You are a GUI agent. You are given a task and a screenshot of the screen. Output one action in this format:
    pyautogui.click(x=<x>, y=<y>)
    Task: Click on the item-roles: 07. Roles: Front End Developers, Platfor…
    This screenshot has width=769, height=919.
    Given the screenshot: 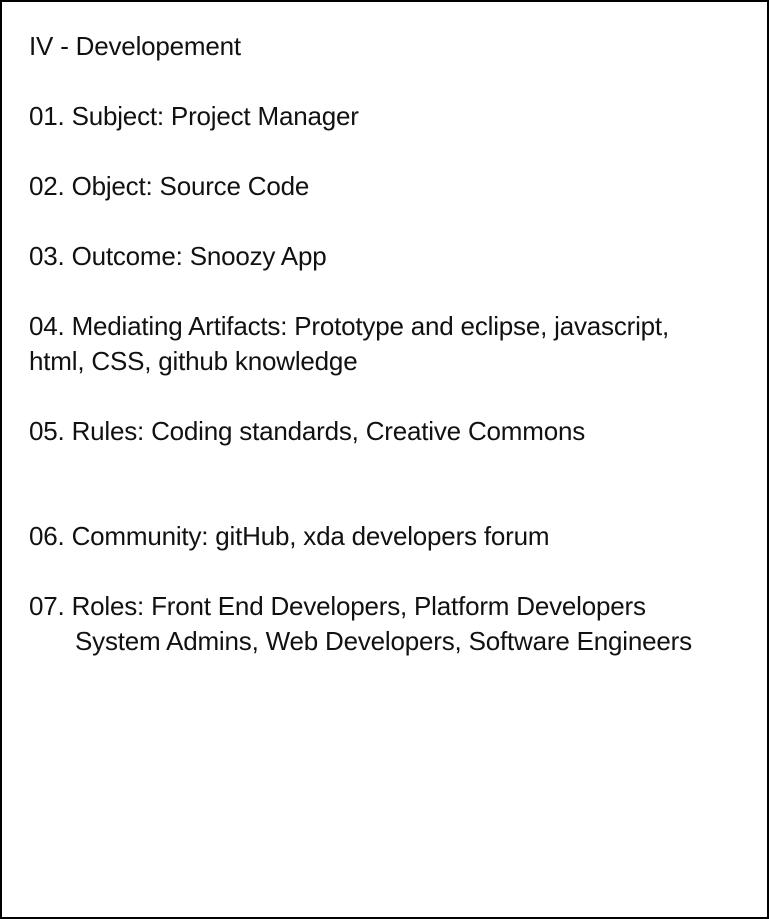 What is the action you would take?
    pyautogui.click(x=337, y=606)
    